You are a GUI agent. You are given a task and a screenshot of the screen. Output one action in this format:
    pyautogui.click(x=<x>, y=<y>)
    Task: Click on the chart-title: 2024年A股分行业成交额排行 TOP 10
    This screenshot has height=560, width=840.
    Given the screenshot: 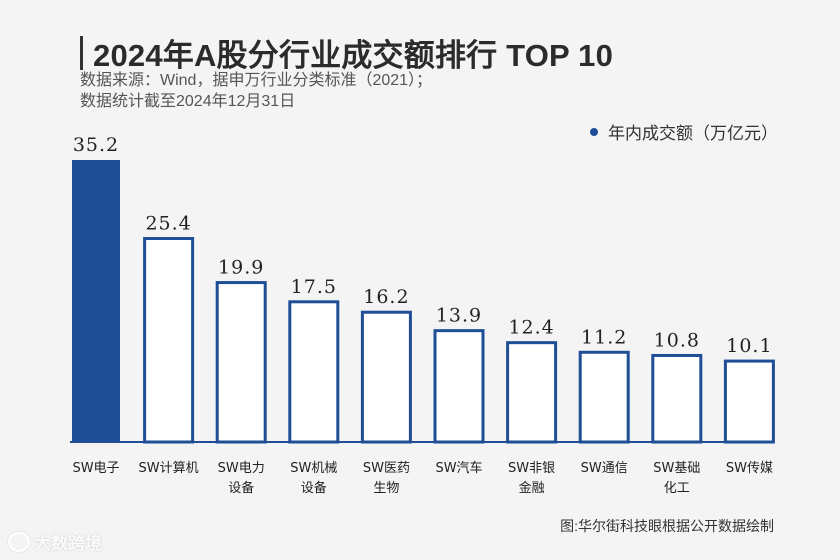 What is the action you would take?
    pyautogui.click(x=353, y=55)
    